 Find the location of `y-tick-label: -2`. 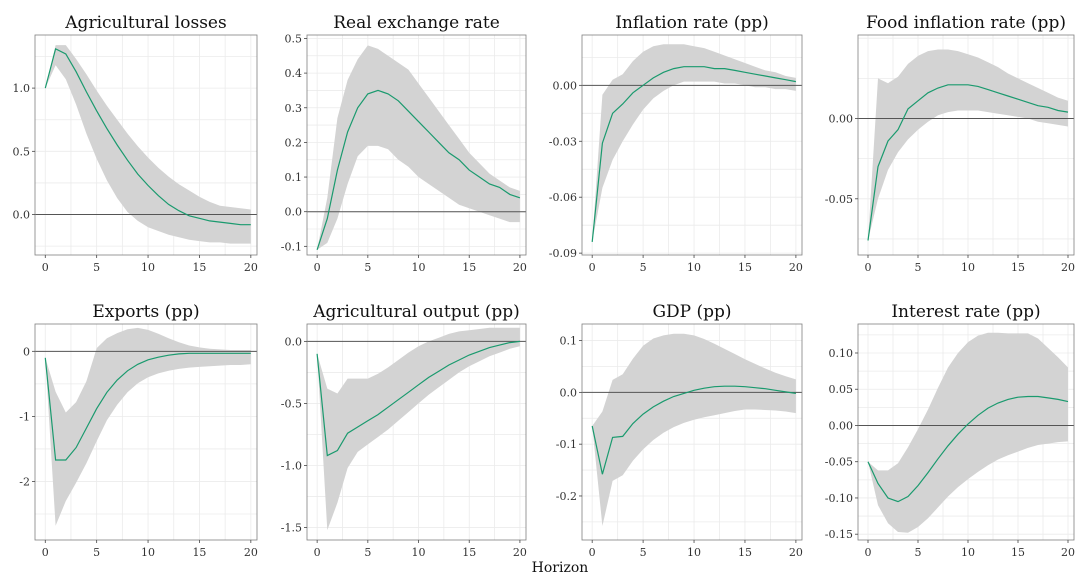

y-tick-label: -2 is located at coordinates (24, 481).